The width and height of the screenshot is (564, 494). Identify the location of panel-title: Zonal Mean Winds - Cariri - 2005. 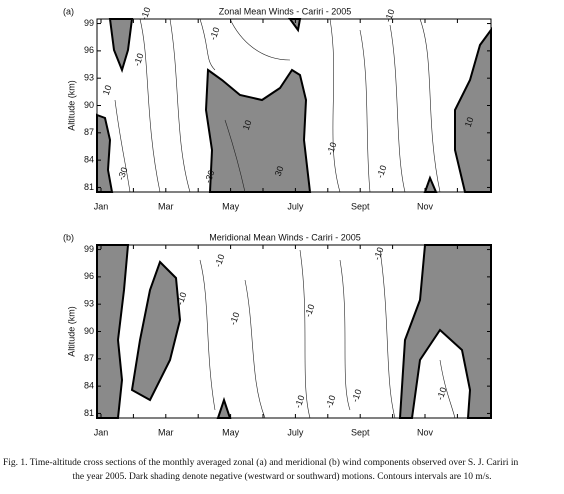
(285, 11).